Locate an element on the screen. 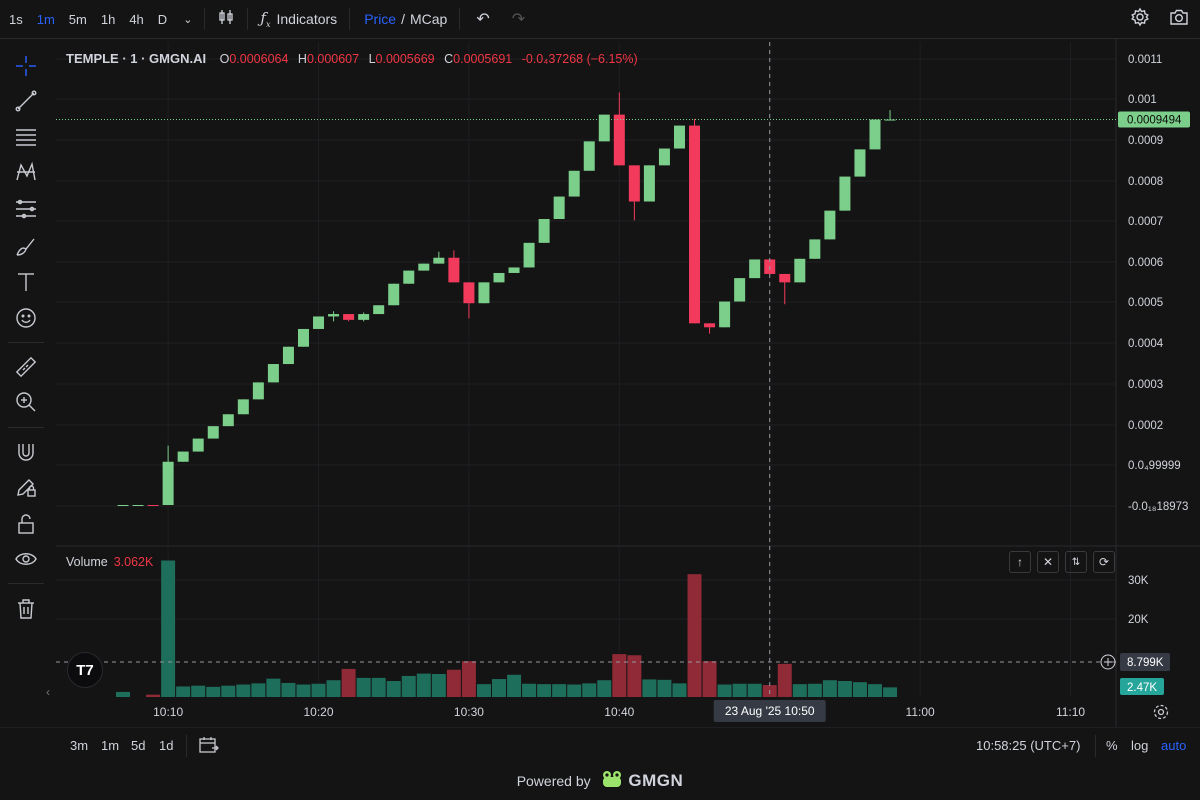  powered-by-text: Powered by is located at coordinates (553, 781).